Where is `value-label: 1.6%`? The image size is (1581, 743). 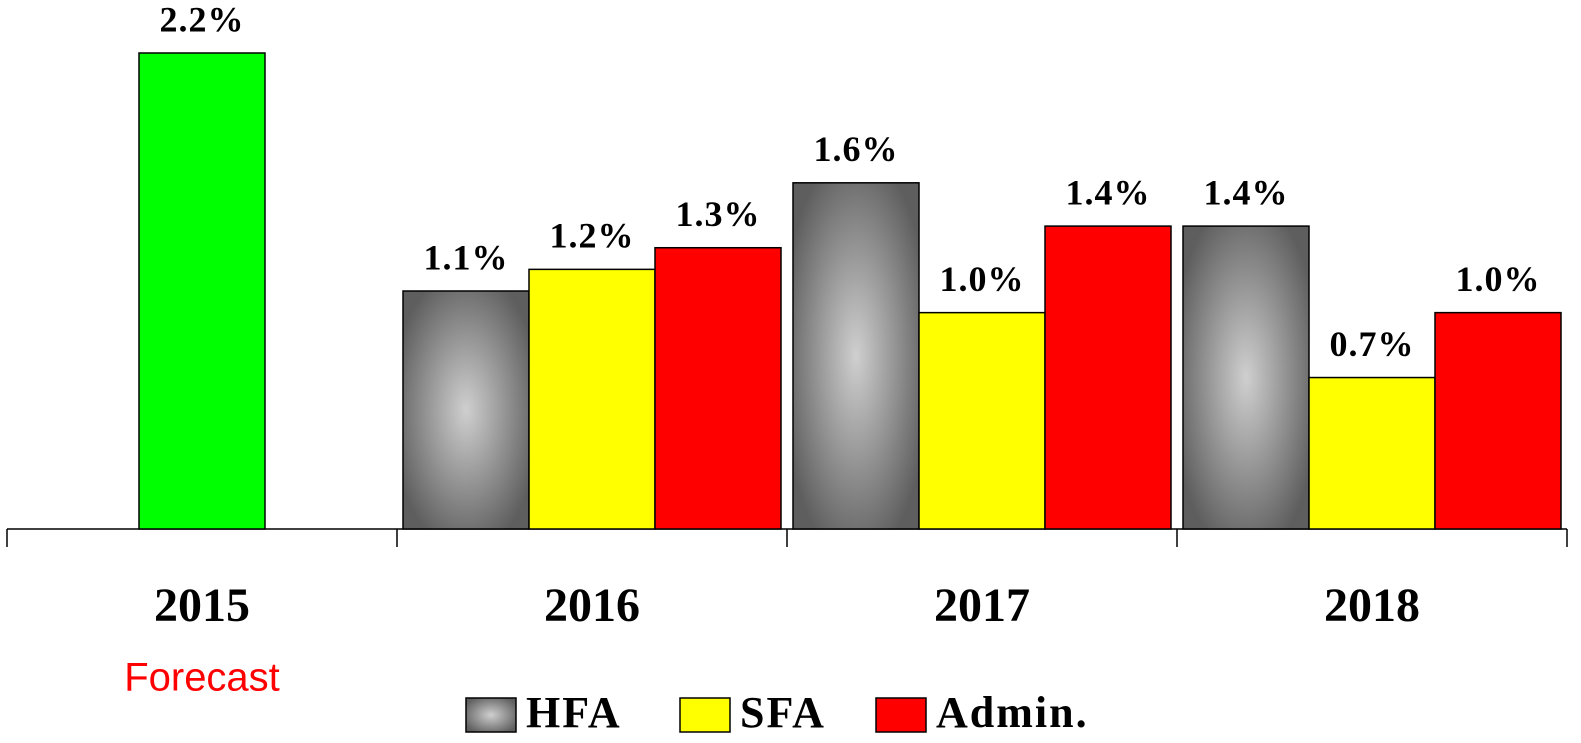
value-label: 1.6% is located at coordinates (856, 149).